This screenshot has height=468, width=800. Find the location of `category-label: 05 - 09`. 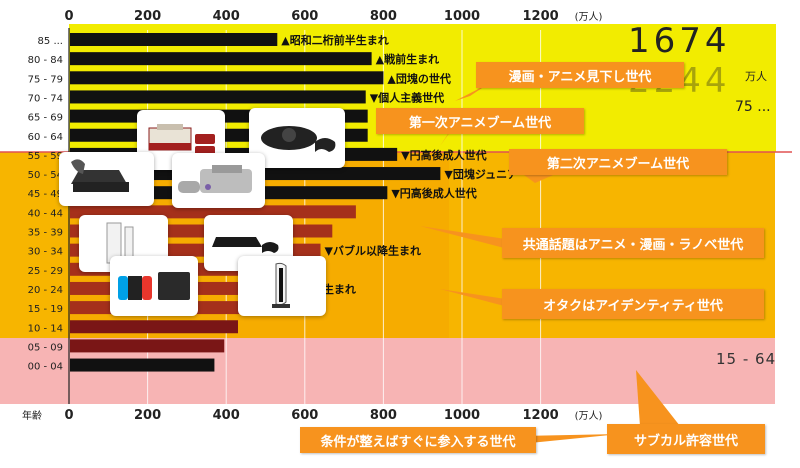

category-label: 05 - 09 is located at coordinates (45, 347).